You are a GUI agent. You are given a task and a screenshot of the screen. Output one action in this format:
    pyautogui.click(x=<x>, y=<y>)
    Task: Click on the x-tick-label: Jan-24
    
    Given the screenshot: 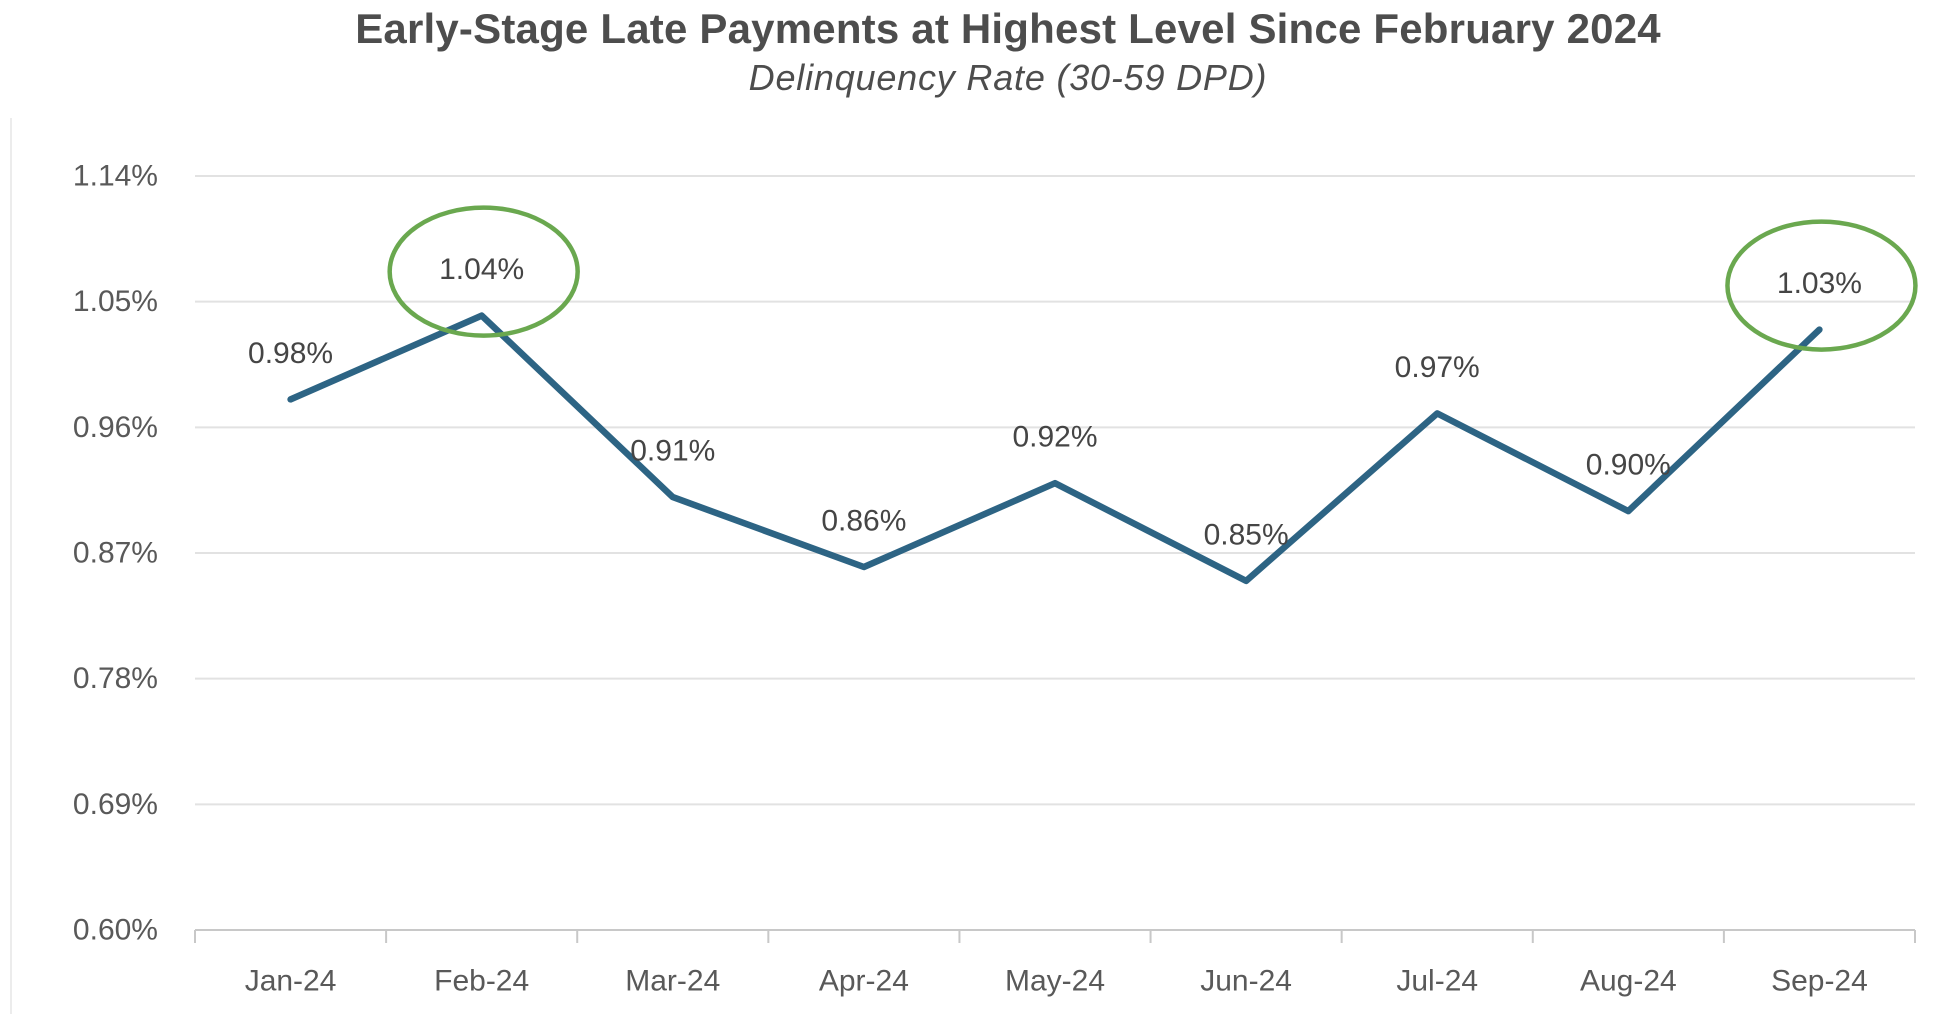 What is the action you would take?
    pyautogui.click(x=291, y=981)
    